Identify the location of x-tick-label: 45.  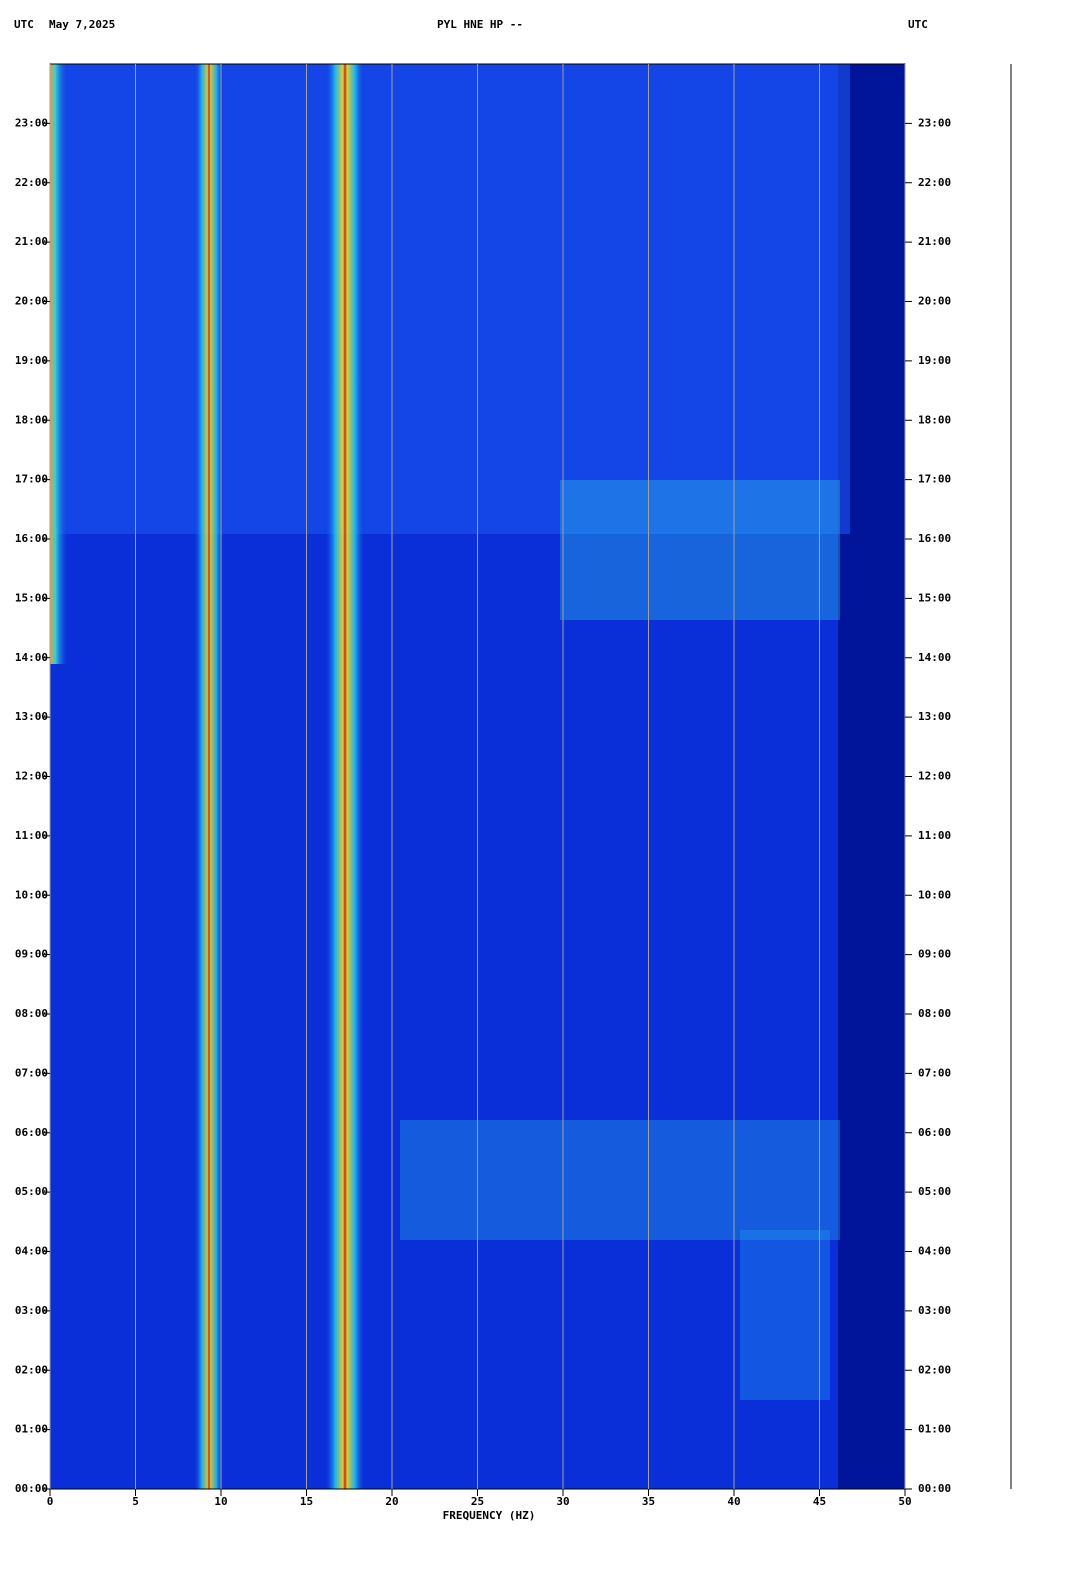
(819, 1501).